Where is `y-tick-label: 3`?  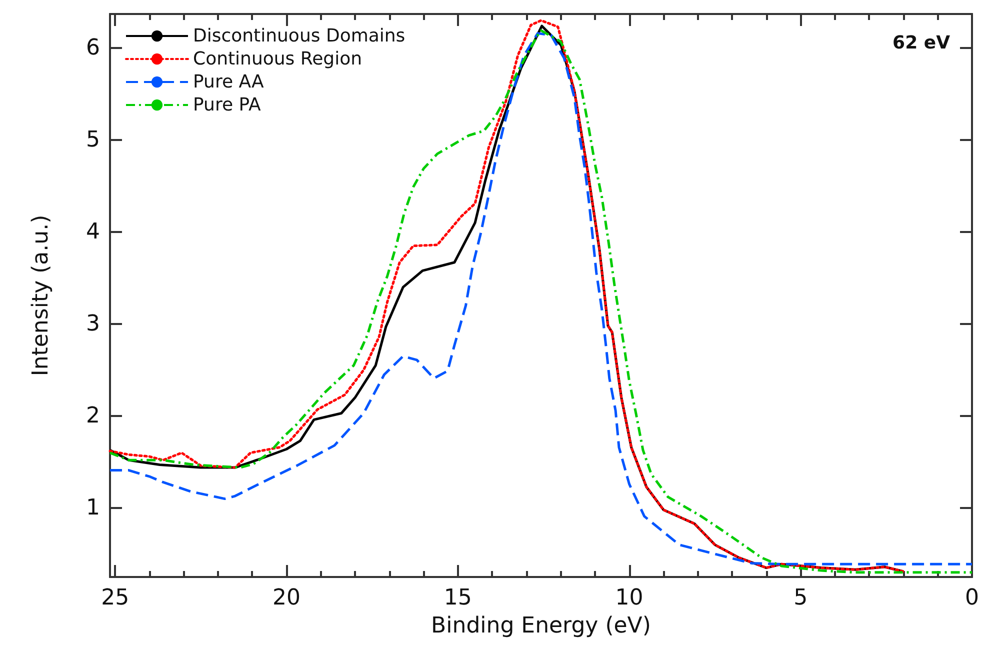
y-tick-label: 3 is located at coordinates (93, 324).